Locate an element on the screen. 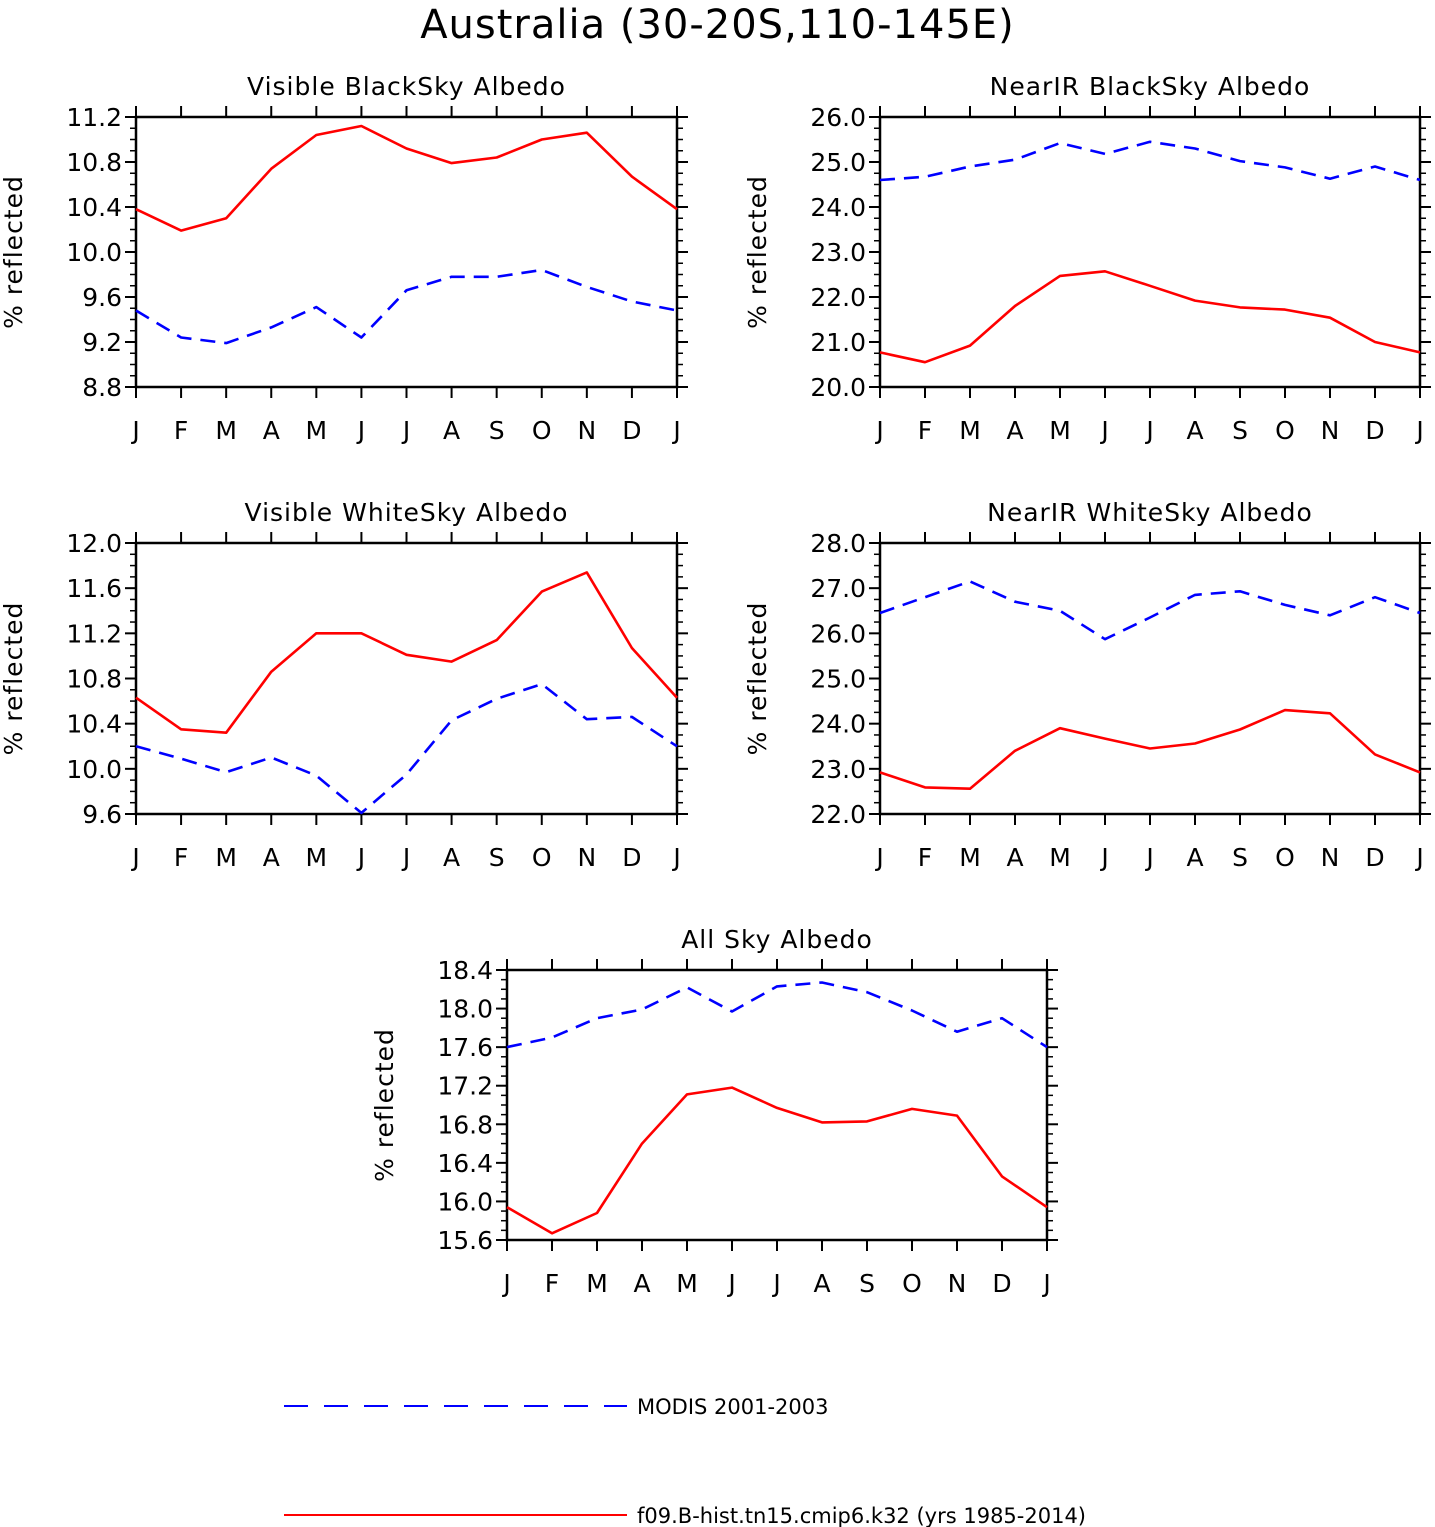  y-tick-label: 16.8 is located at coordinates (465, 1124).